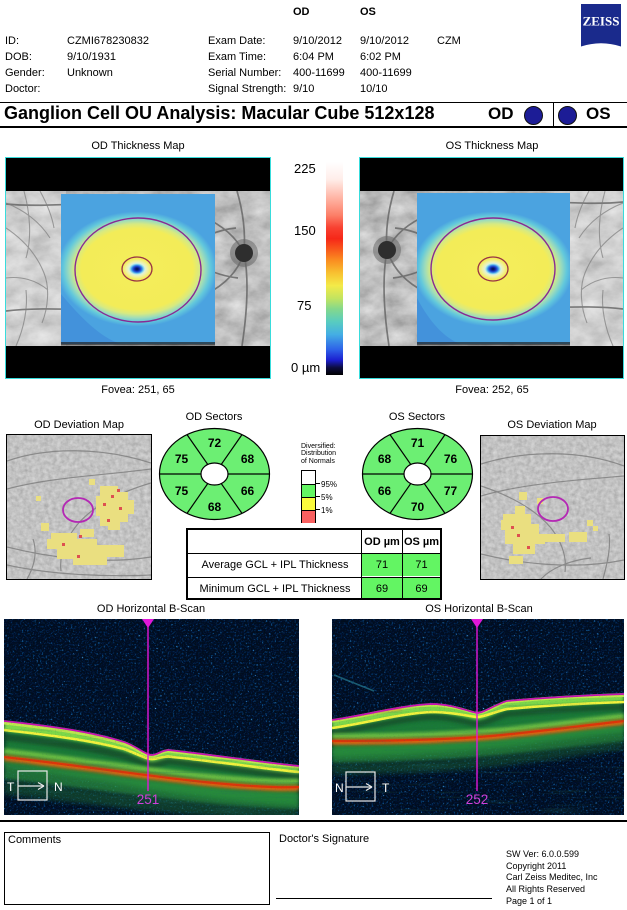  I want to click on svg-text: ZEISS, so click(601, 21).